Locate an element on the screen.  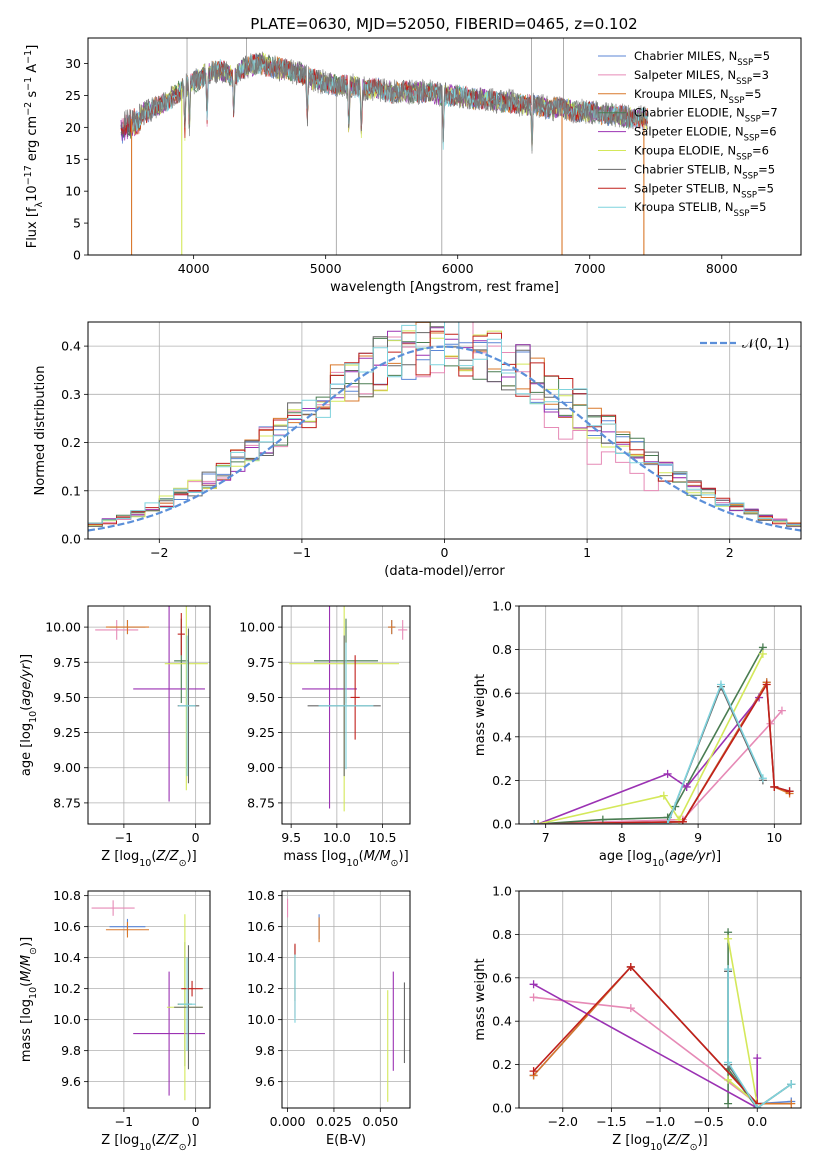
x-tick-label: 9.5 is located at coordinates (291, 837).